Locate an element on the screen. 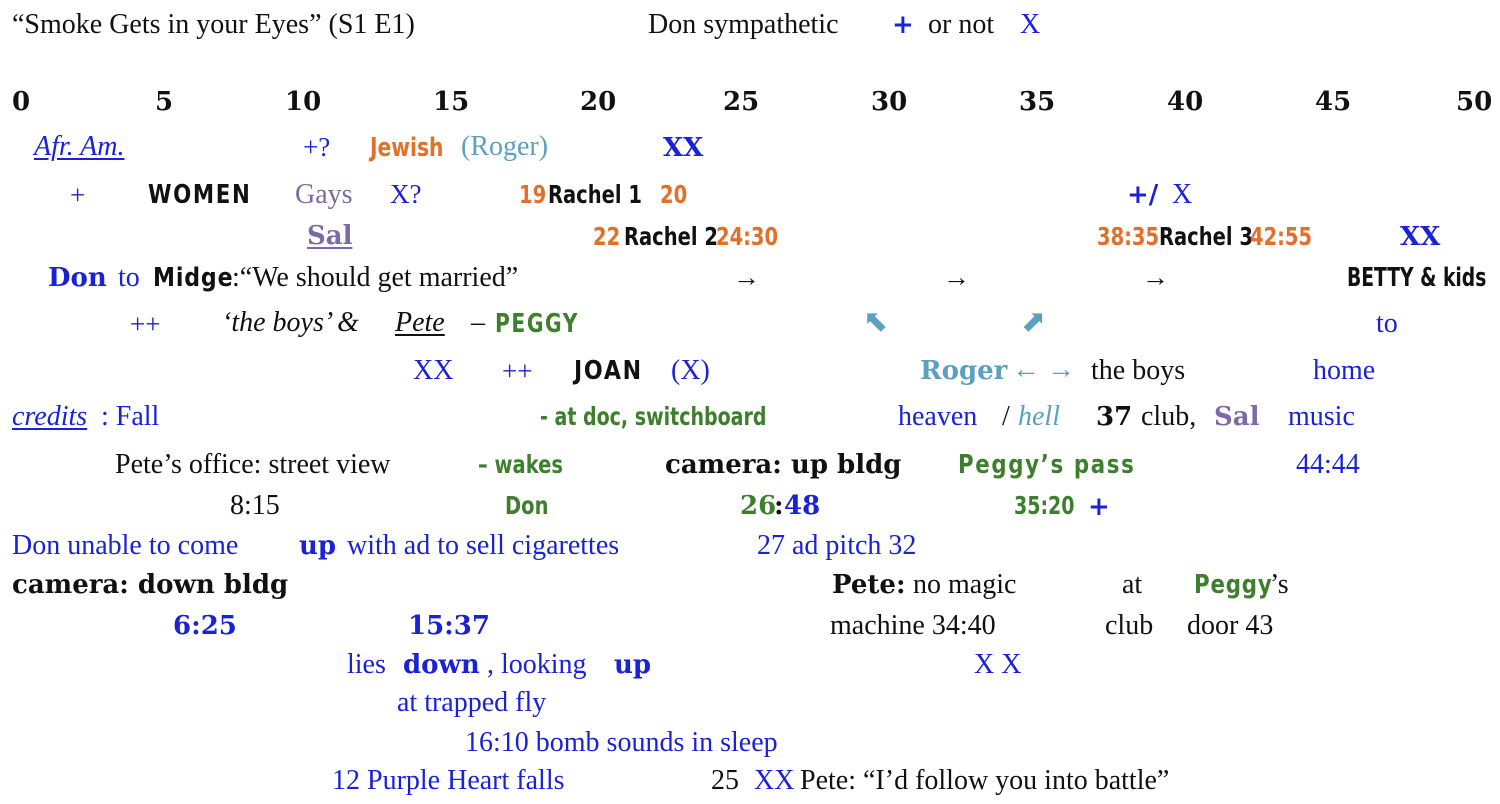  trapped-fly: at trapped fly is located at coordinates (472, 702).